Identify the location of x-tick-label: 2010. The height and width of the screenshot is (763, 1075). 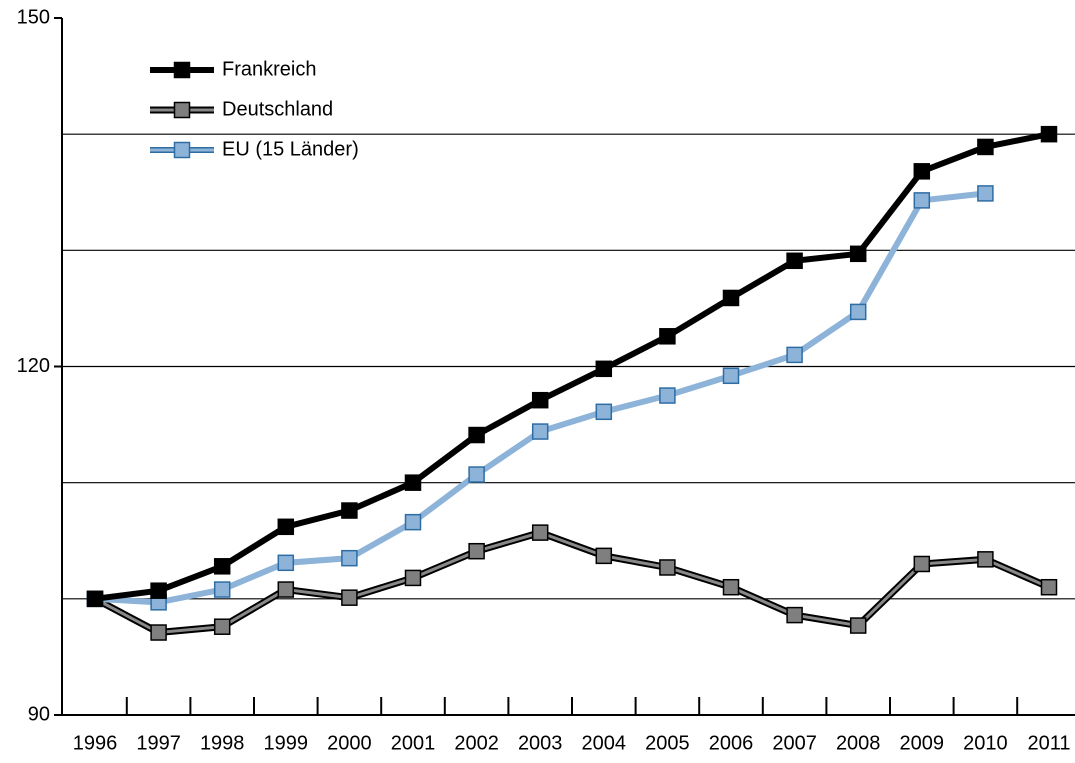
(985, 743).